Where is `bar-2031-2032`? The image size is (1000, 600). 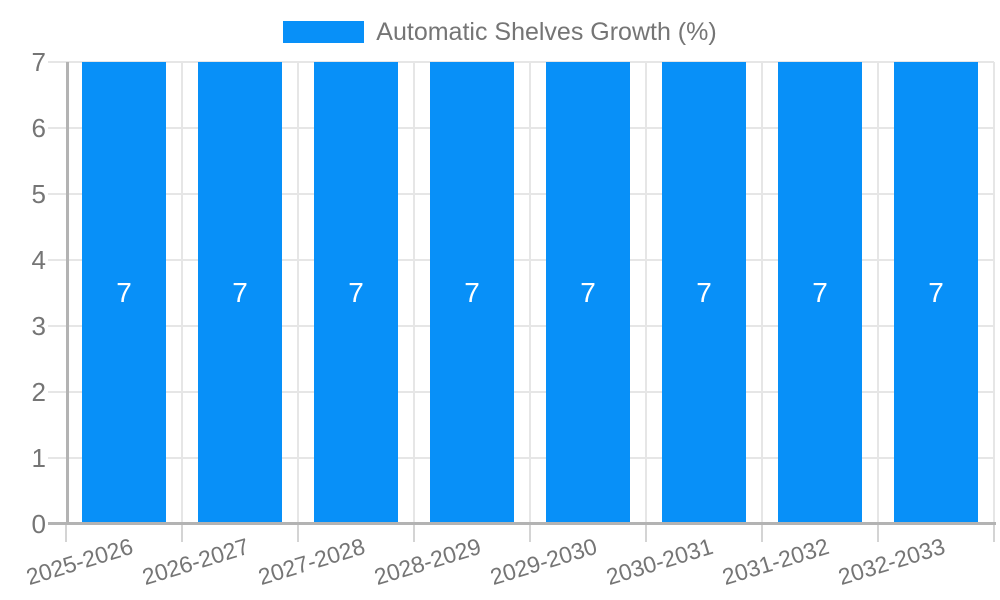
bar-2031-2032 is located at coordinates (820, 293).